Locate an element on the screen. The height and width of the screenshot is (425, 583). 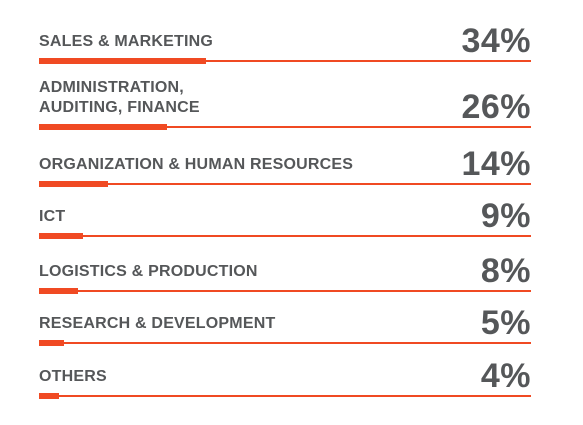
chart-row: RESEARCH & DEVELOPMENT 5% is located at coordinates (285, 320).